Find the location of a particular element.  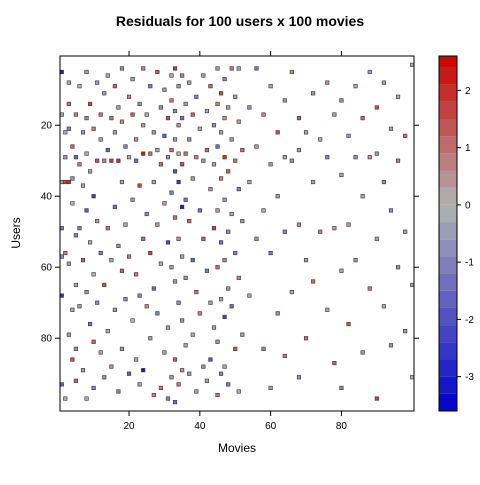

colorbar-tick-label: -3 is located at coordinates (469, 377).